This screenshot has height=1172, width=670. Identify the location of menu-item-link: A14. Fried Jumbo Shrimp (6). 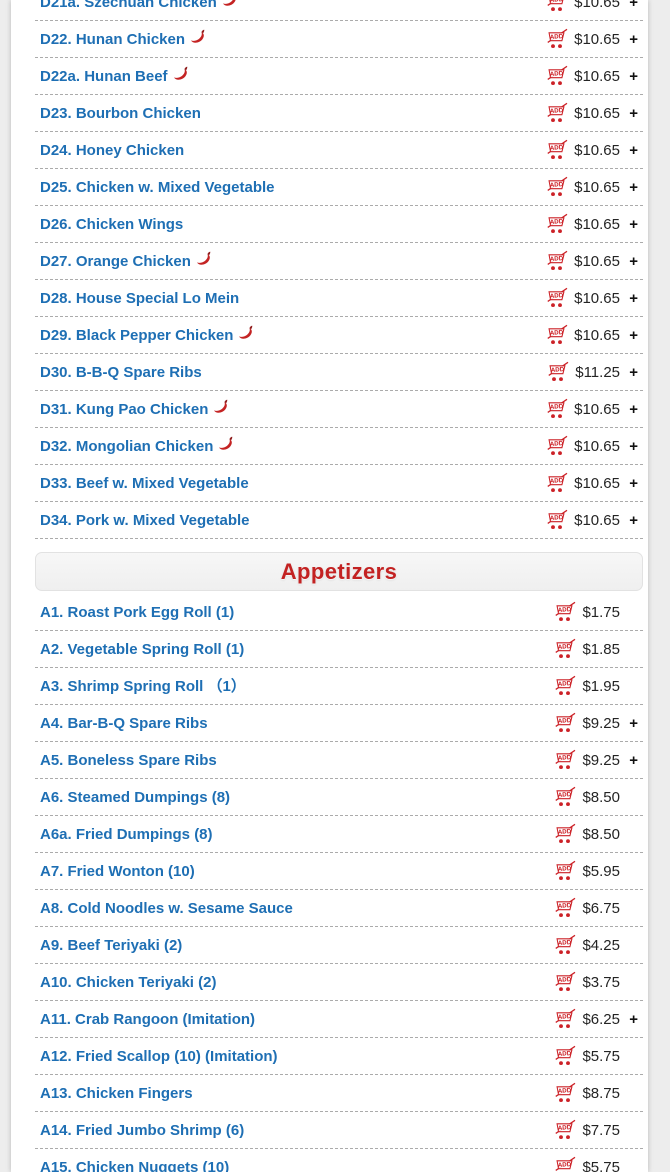
(142, 1130).